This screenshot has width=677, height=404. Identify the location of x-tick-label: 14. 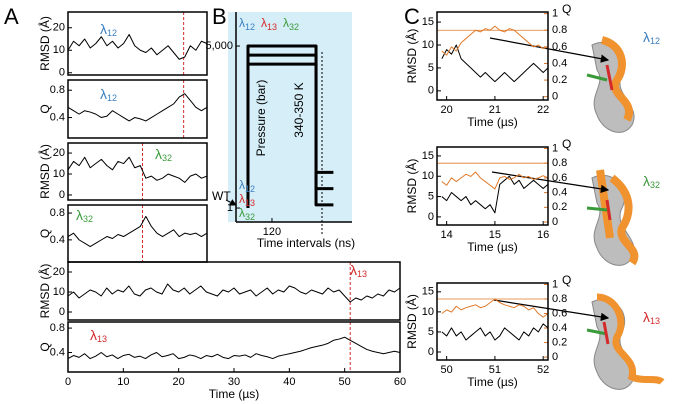
(447, 235).